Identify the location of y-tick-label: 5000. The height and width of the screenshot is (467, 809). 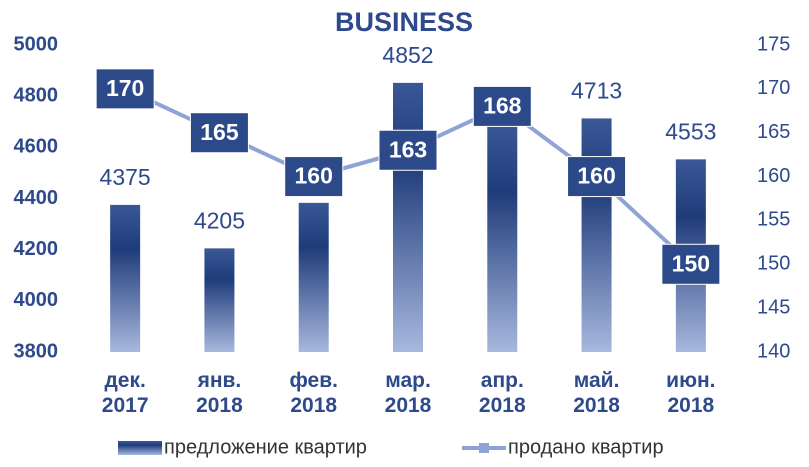
(36, 44).